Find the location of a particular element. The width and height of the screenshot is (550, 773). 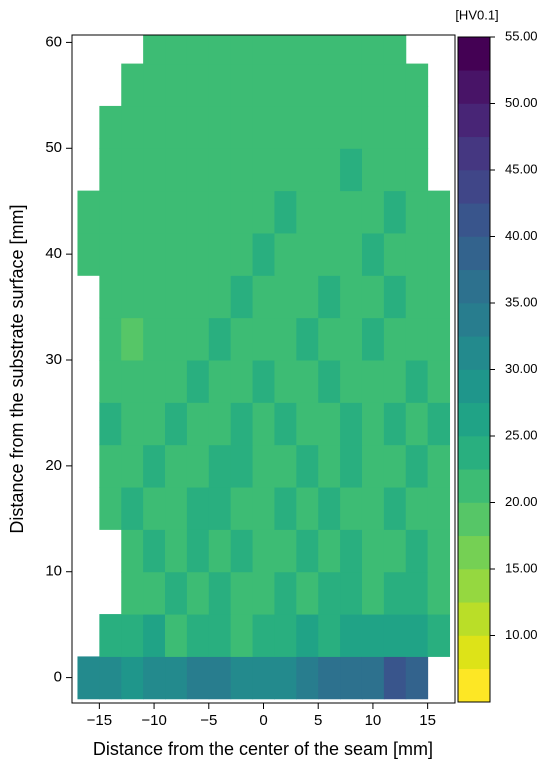

x-tick-label: −10 is located at coordinates (153, 720).